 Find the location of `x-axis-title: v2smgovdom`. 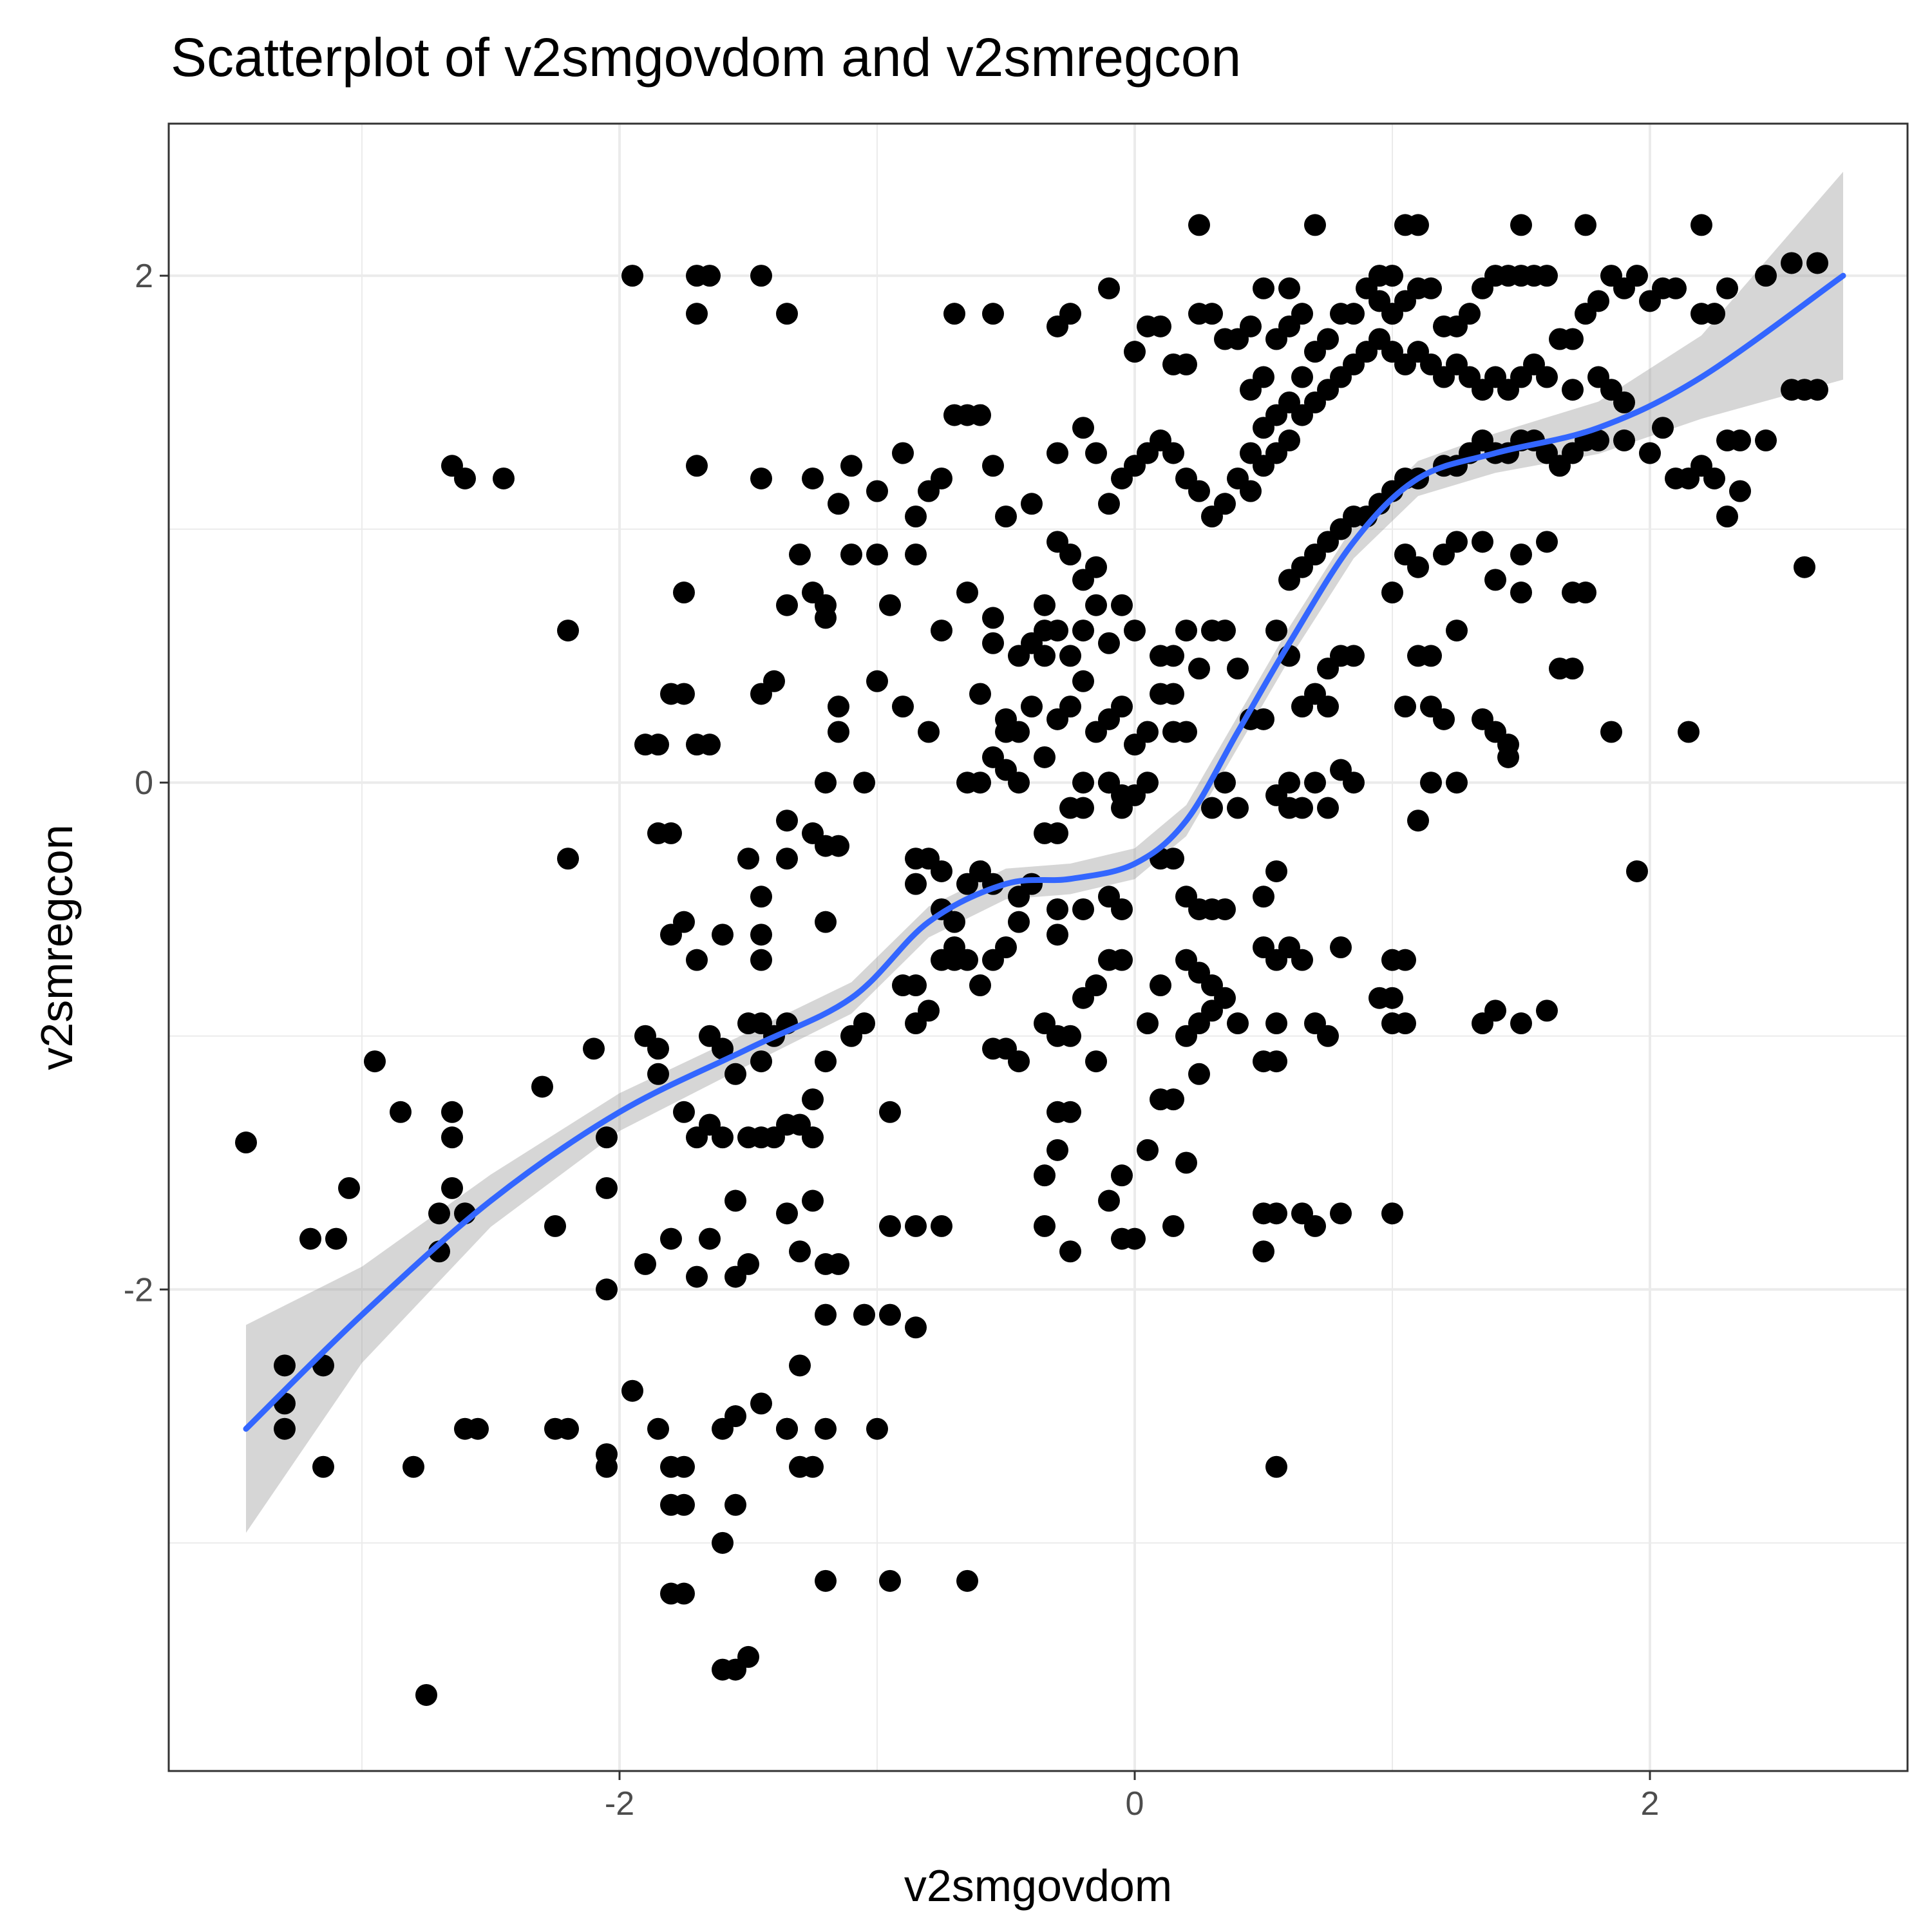

x-axis-title: v2smgovdom is located at coordinates (1038, 1886).